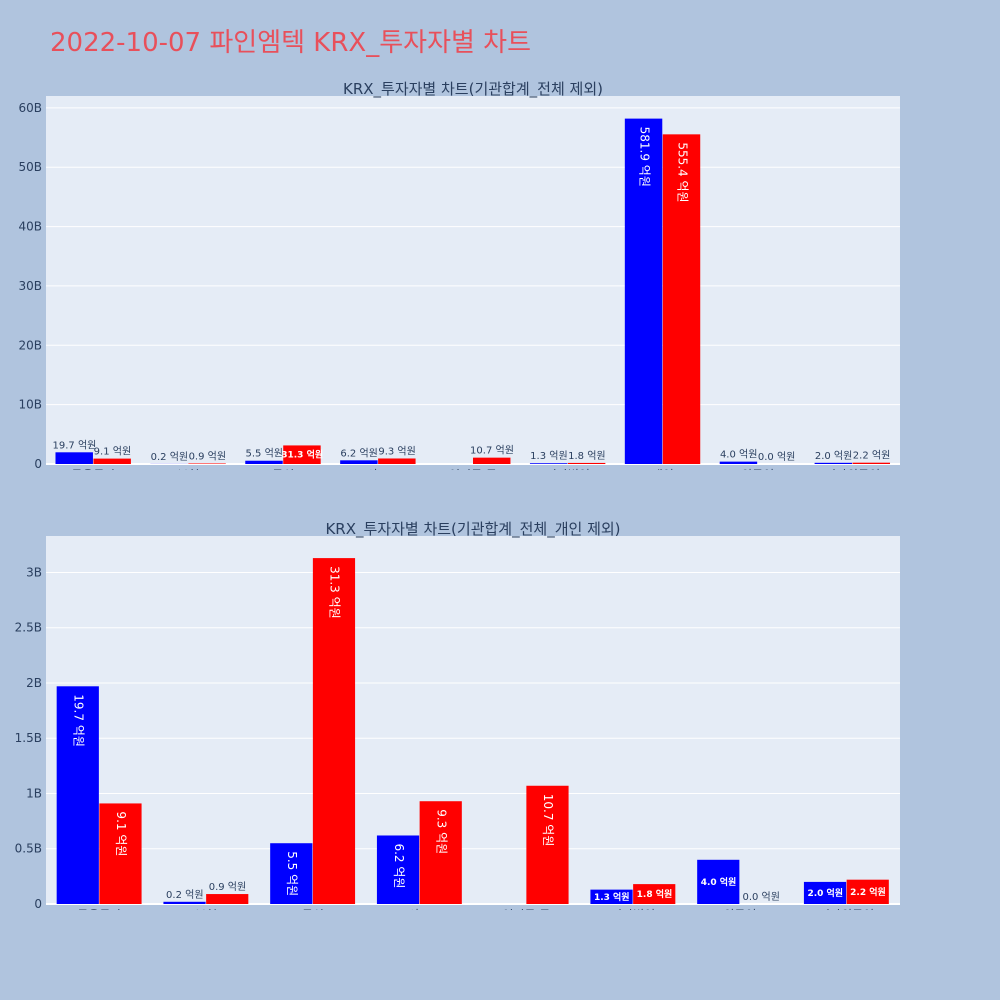  I want to click on y-tick-label: 20B, so click(30, 345).